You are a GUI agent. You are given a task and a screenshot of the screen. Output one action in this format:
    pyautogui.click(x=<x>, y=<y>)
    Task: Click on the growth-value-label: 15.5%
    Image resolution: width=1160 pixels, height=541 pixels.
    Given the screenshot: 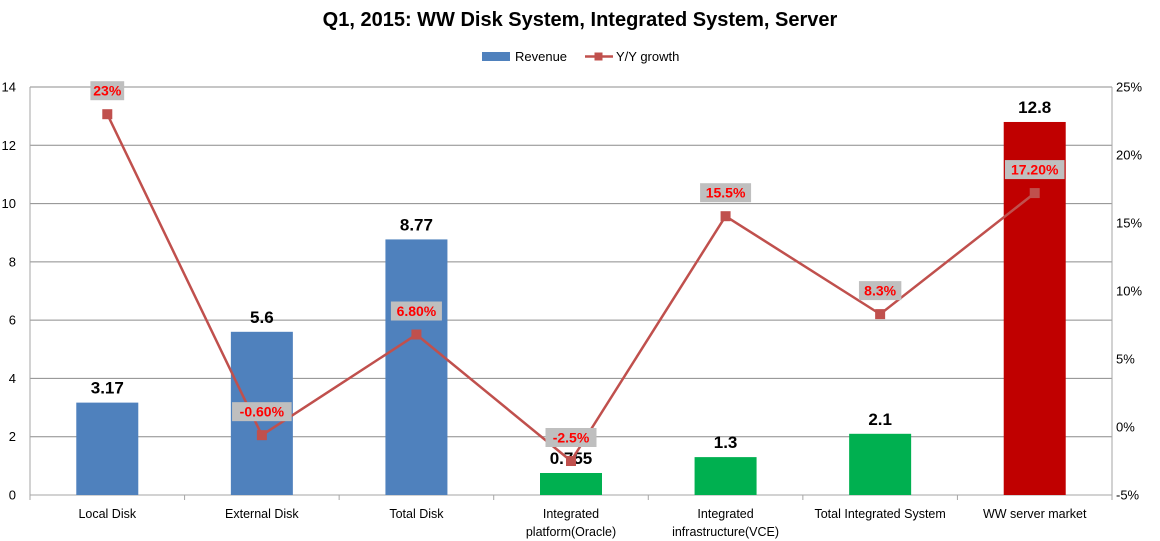 What is the action you would take?
    pyautogui.click(x=726, y=193)
    